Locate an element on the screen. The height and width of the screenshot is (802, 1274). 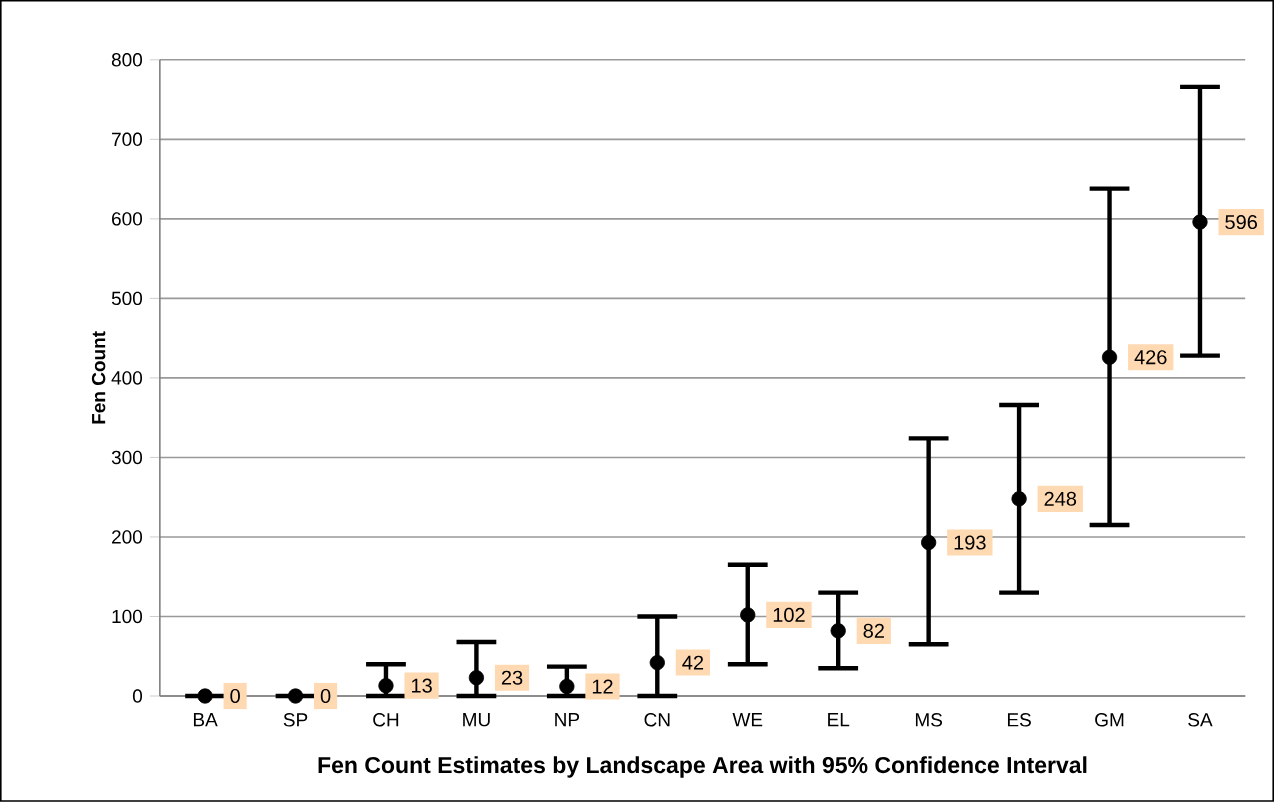
x-tick-label: EL is located at coordinates (839, 720).